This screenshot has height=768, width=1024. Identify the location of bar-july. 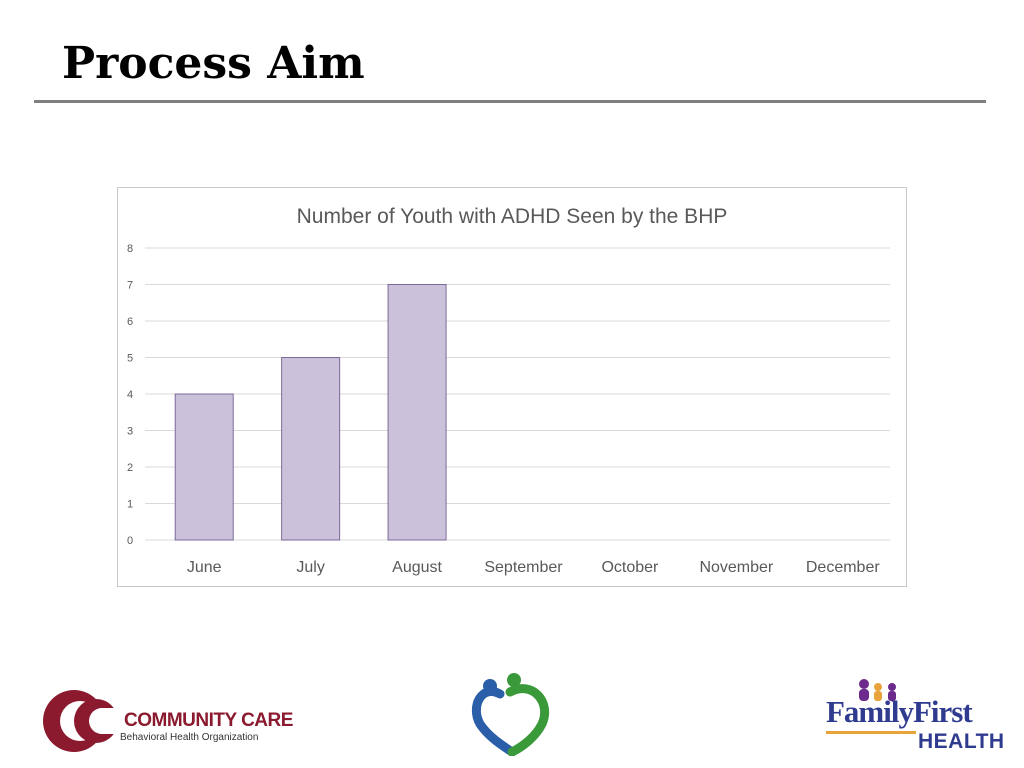
(311, 449).